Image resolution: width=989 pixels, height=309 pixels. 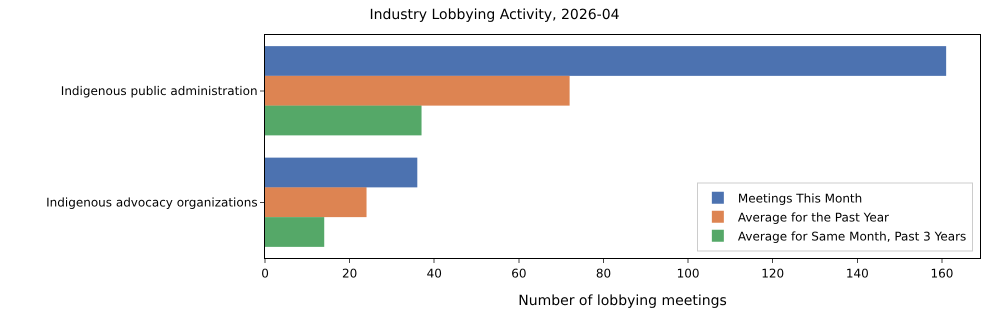 What do you see at coordinates (350, 273) in the screenshot?
I see `x-tick-label: 20` at bounding box center [350, 273].